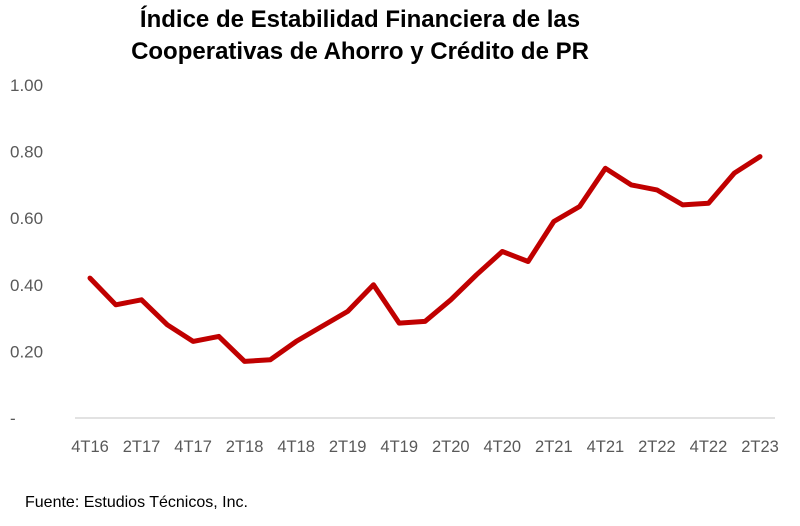 Image resolution: width=800 pixels, height=526 pixels. Describe the element at coordinates (193, 341) in the screenshot. I see `data-point-4T17` at that location.